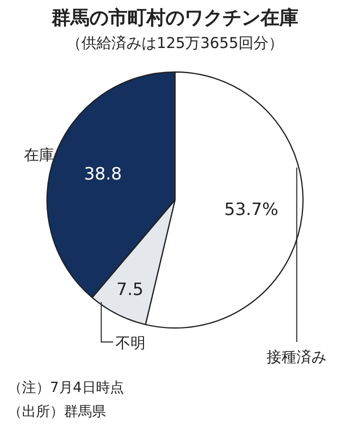  I want to click on slice-label: 在庫, so click(39, 155).